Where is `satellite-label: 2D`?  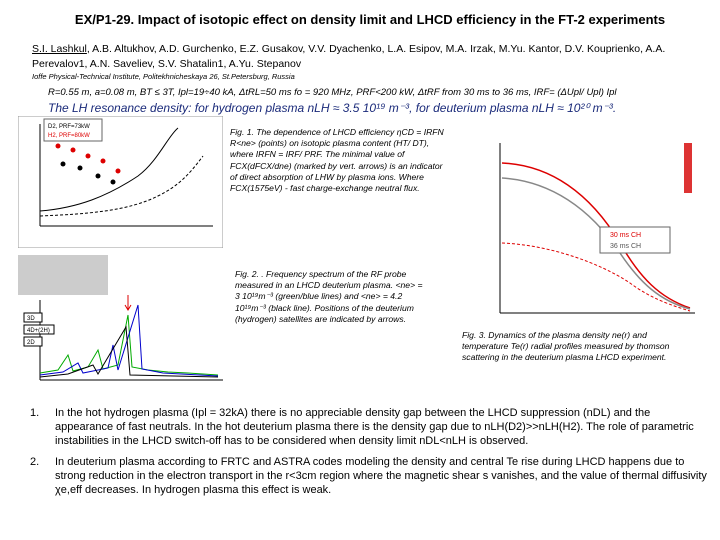 satellite-label: 2D is located at coordinates (31, 343).